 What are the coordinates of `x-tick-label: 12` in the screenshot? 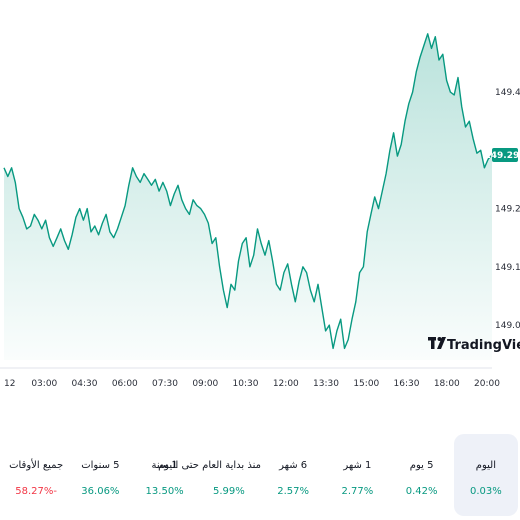 It's located at (9, 384).